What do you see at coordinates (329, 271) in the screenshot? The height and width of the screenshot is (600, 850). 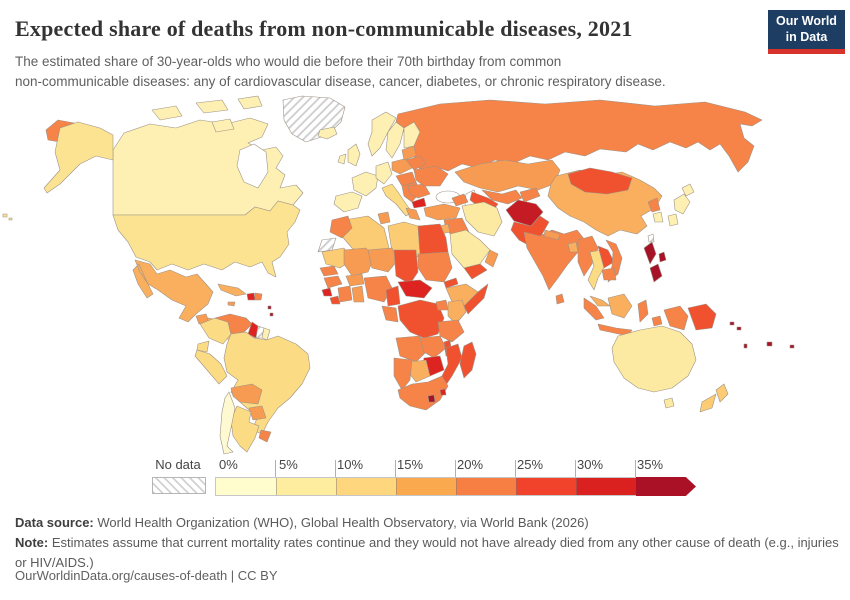 I see `region-senegal` at bounding box center [329, 271].